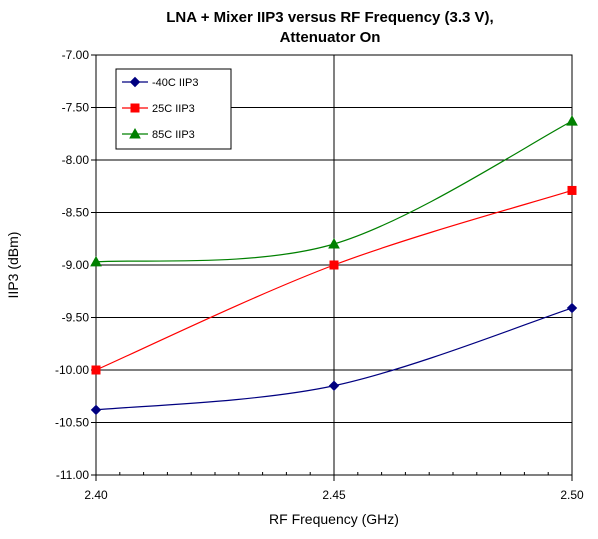 This screenshot has width=598, height=539. I want to click on y-tick-label: -10.00, so click(72, 370).